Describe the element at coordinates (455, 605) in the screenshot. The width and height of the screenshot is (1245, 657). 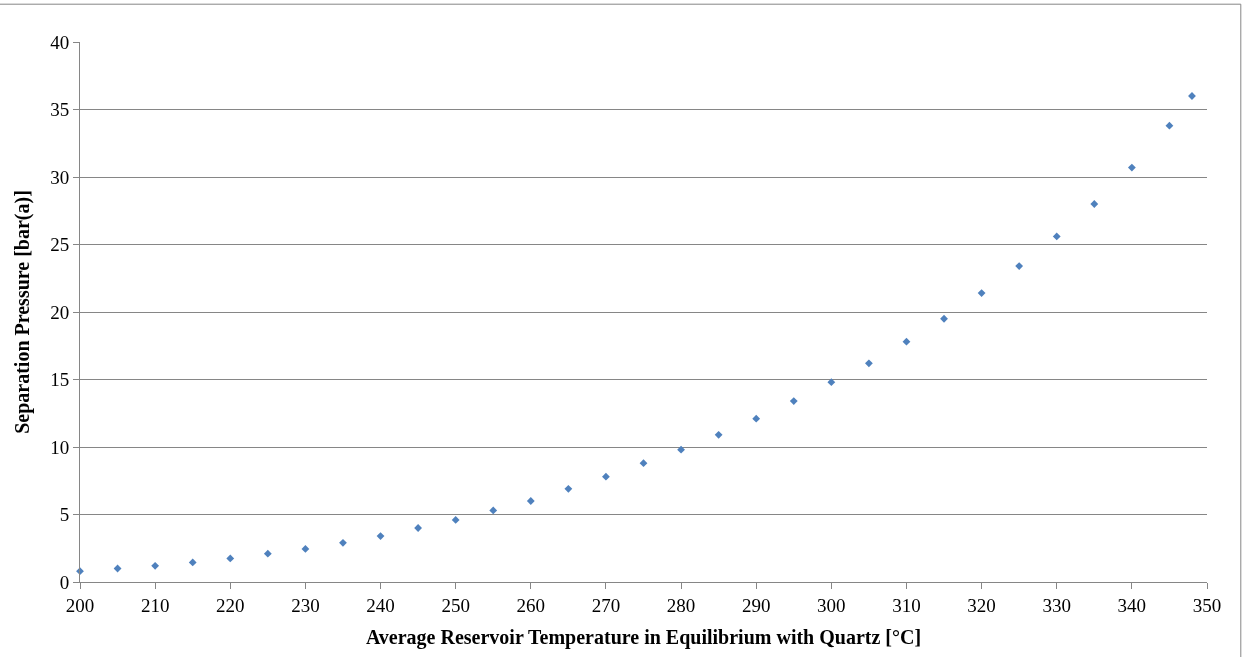
I see `x-tick-label: 250` at that location.